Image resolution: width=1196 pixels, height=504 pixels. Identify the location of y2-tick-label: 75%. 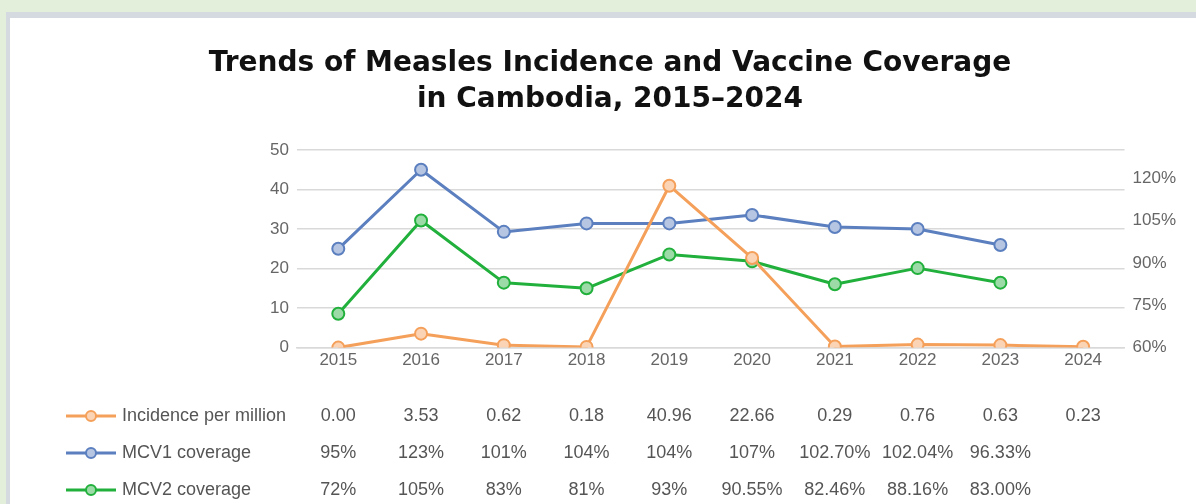
(1149, 304).